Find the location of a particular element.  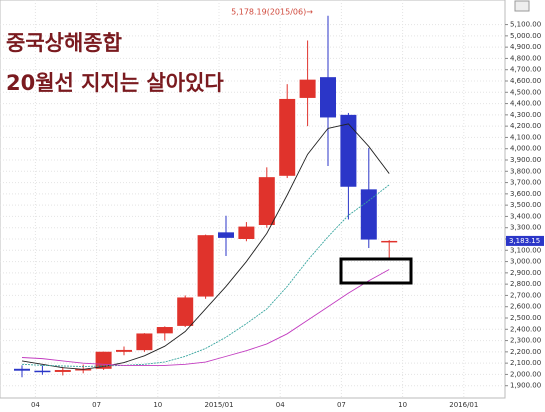

y-tick-label: 3,800.00 is located at coordinates (525, 171).